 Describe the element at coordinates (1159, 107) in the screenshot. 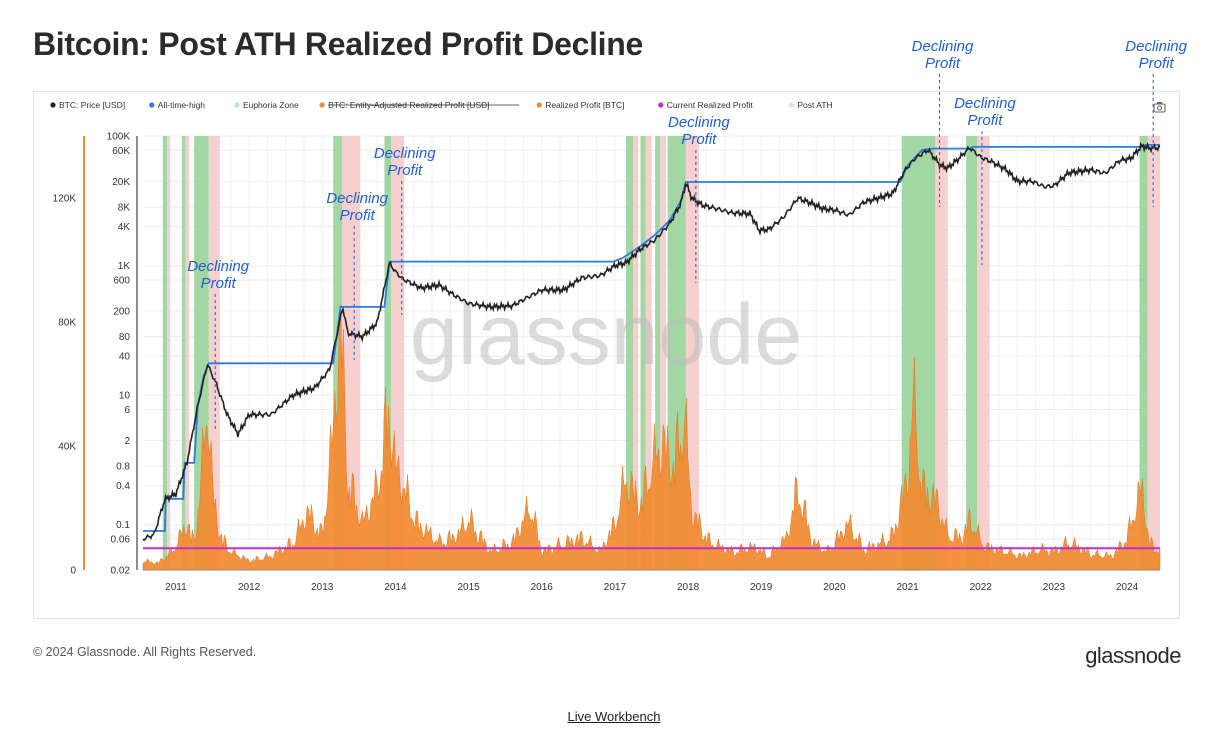

I see `camera-icon` at that location.